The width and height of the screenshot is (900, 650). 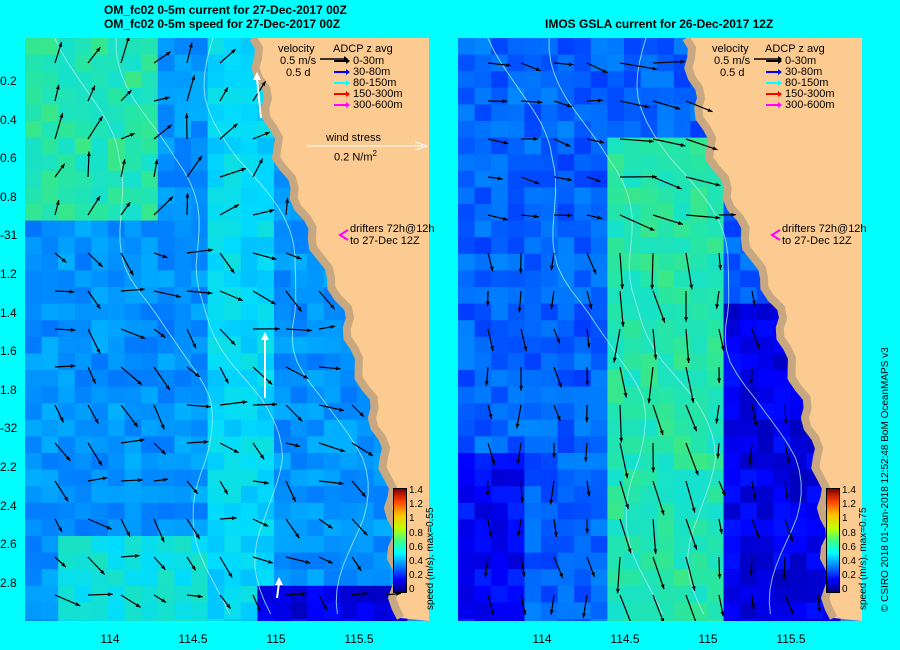 What do you see at coordinates (774, 93) in the screenshot?
I see `adcp-arrow-icon` at bounding box center [774, 93].